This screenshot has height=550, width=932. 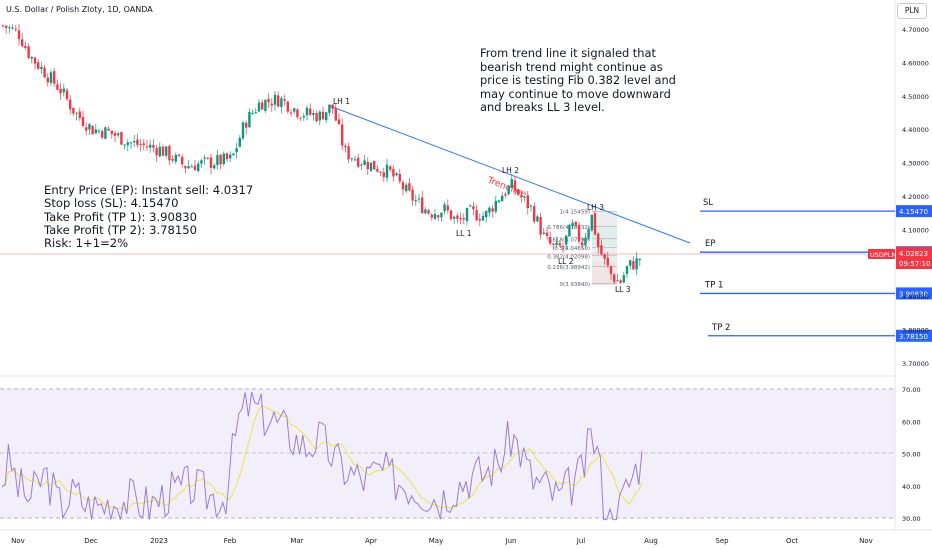 I want to click on price-tick: 4.20000, so click(x=915, y=197).